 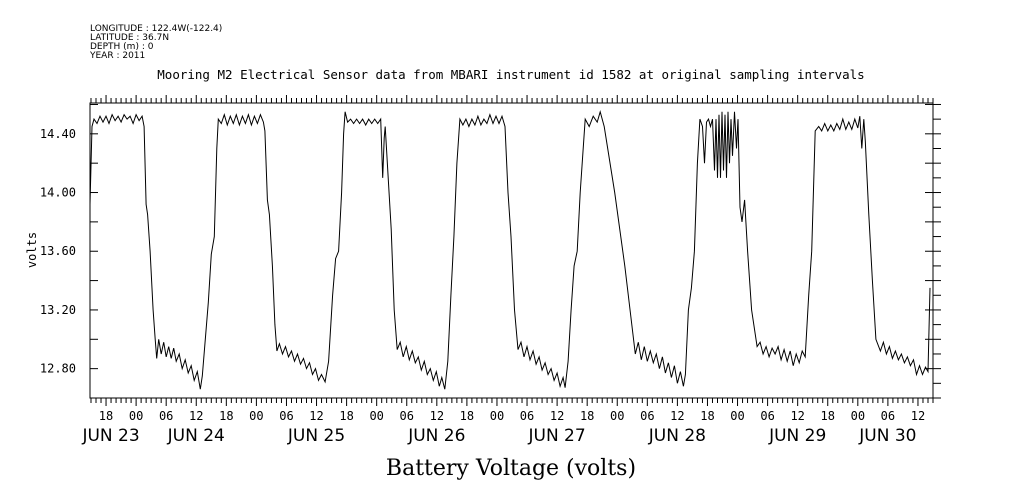 I want to click on y-tick-label: 13.60, so click(x=58, y=251).